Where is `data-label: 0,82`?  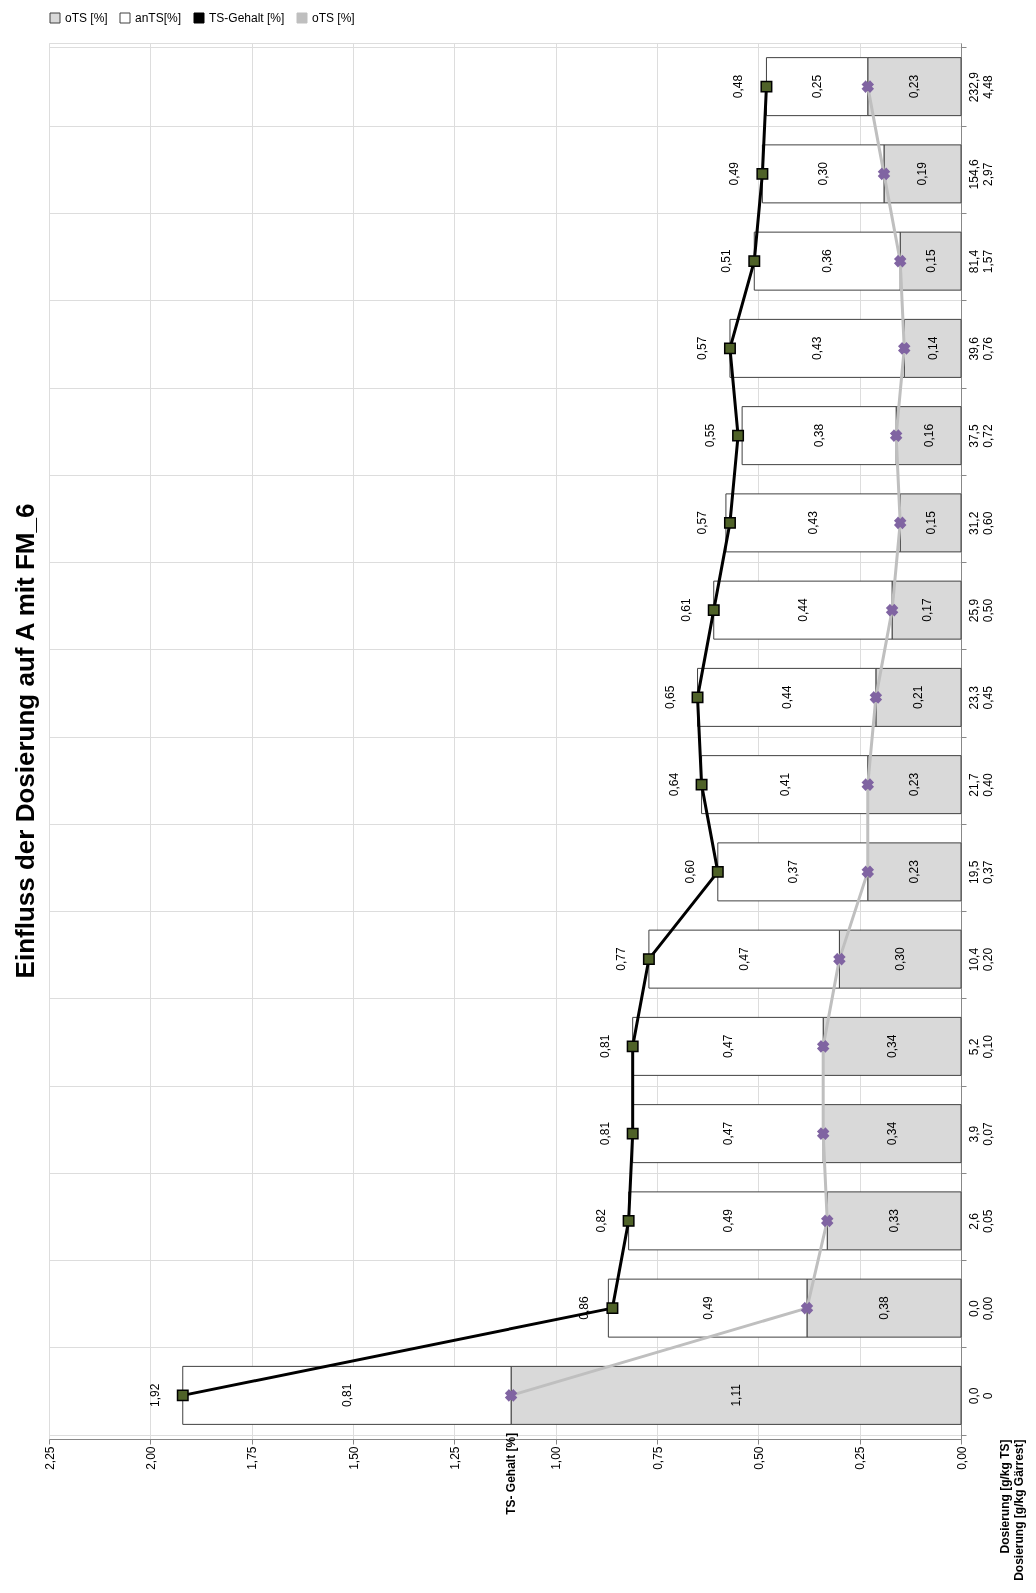 data-label: 0,82 is located at coordinates (600, 1220).